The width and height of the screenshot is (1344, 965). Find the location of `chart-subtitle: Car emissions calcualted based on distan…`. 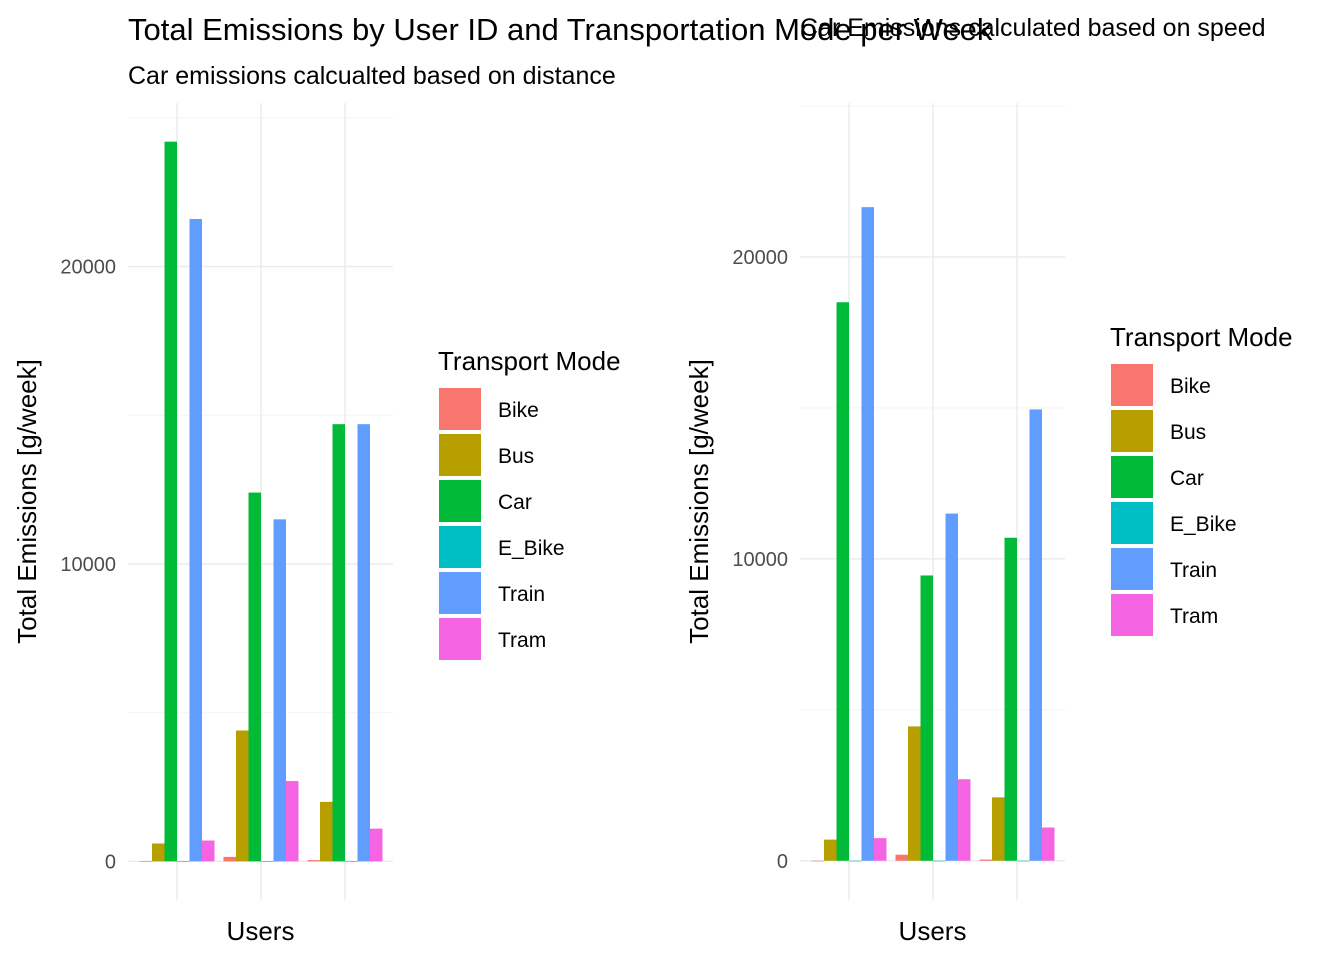

chart-subtitle: Car emissions calcualted based on distan… is located at coordinates (372, 76).